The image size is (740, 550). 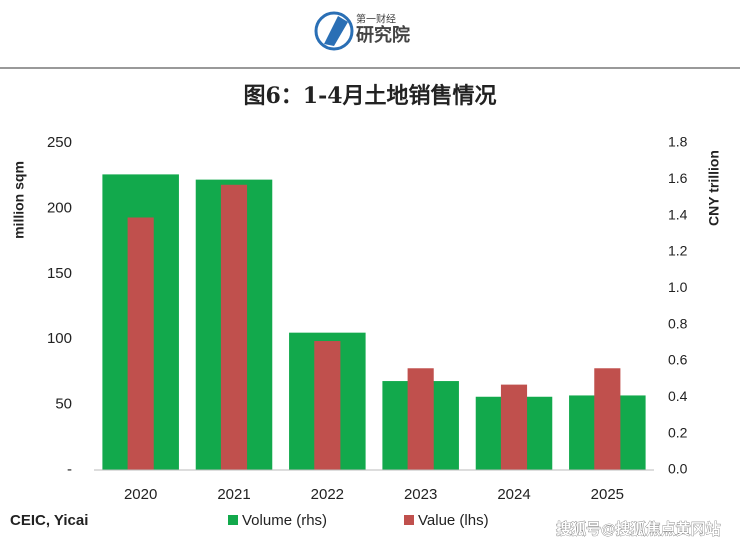 I want to click on y2-tick-label: 0.6, so click(x=678, y=360).